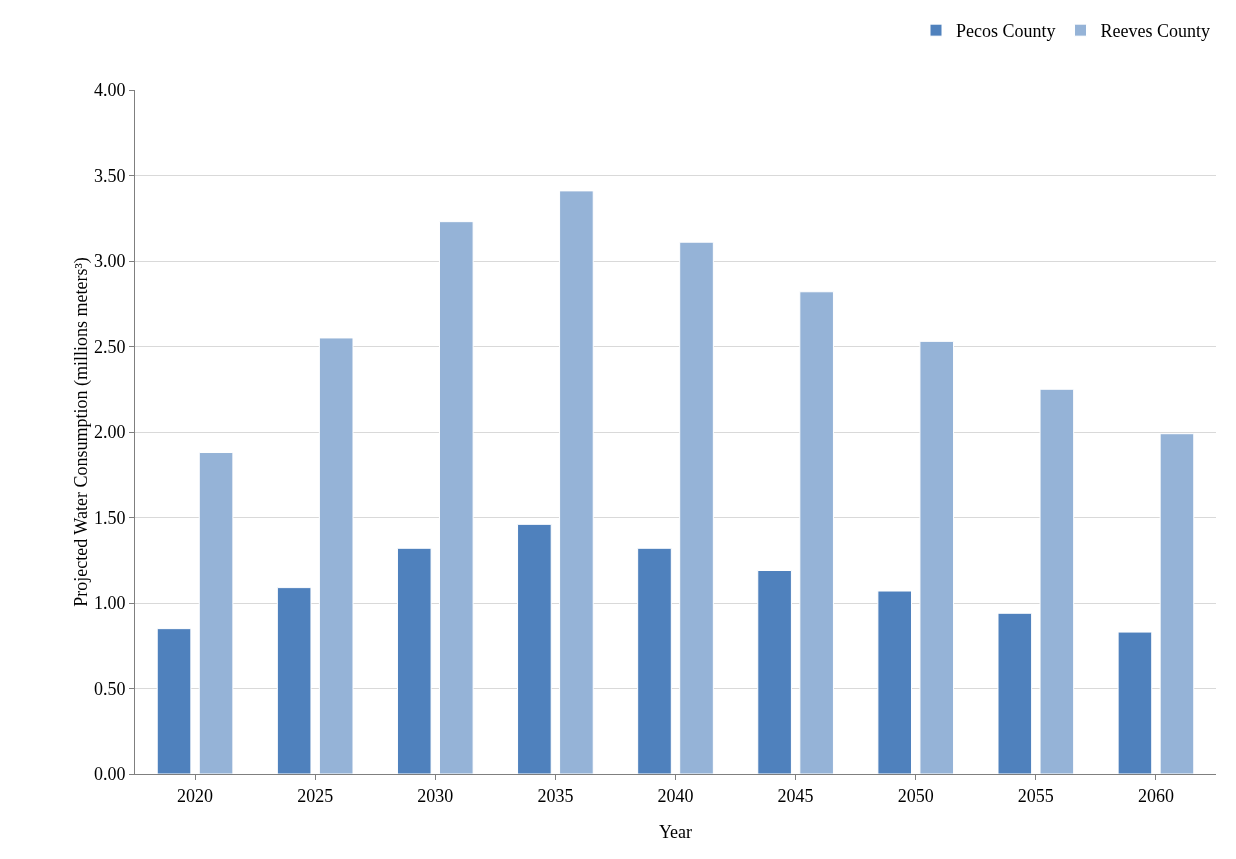  Describe the element at coordinates (795, 795) in the screenshot. I see `x-tick-label: 2045` at that location.